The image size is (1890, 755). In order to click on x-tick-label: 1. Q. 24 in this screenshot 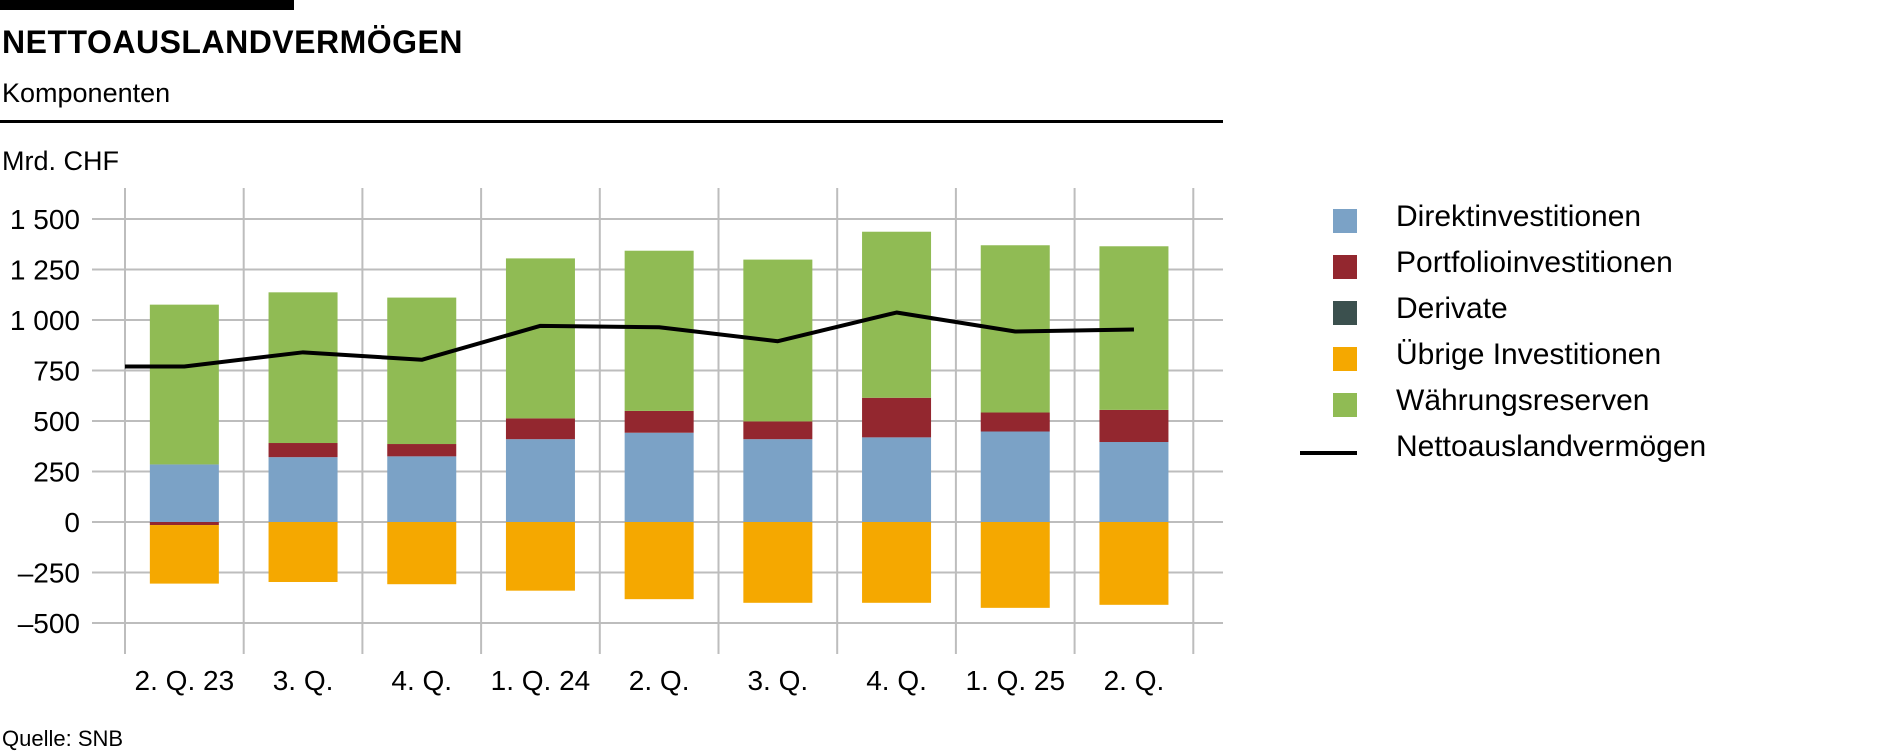, I will do `click(541, 680)`.